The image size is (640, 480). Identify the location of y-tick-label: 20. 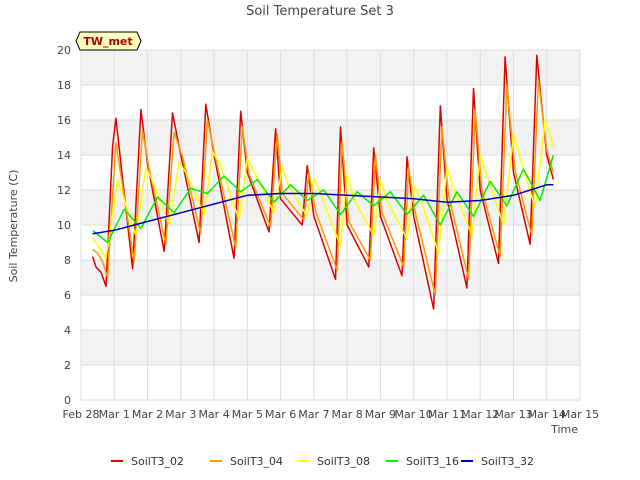
(64, 50).